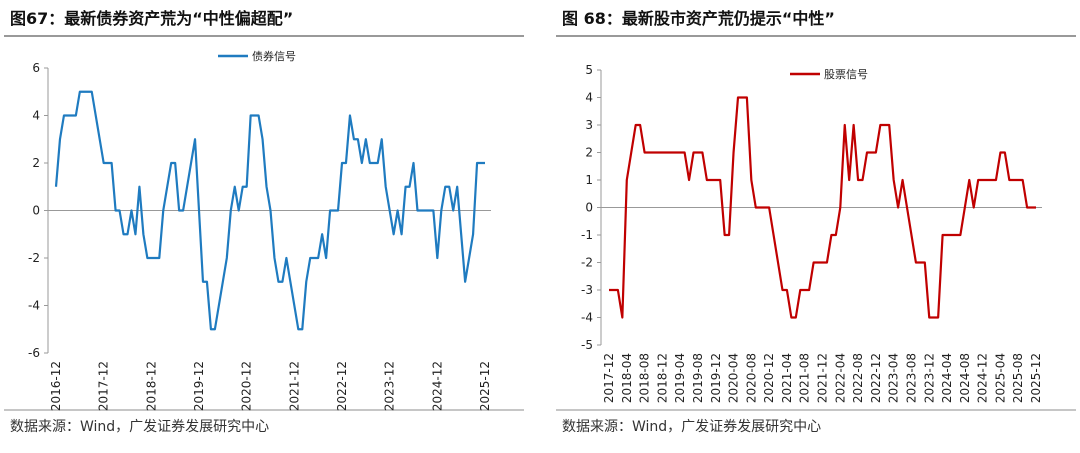 This screenshot has width=1080, height=453. Describe the element at coordinates (858, 378) in the screenshot. I see `x-tick-label: 2022-08` at that location.